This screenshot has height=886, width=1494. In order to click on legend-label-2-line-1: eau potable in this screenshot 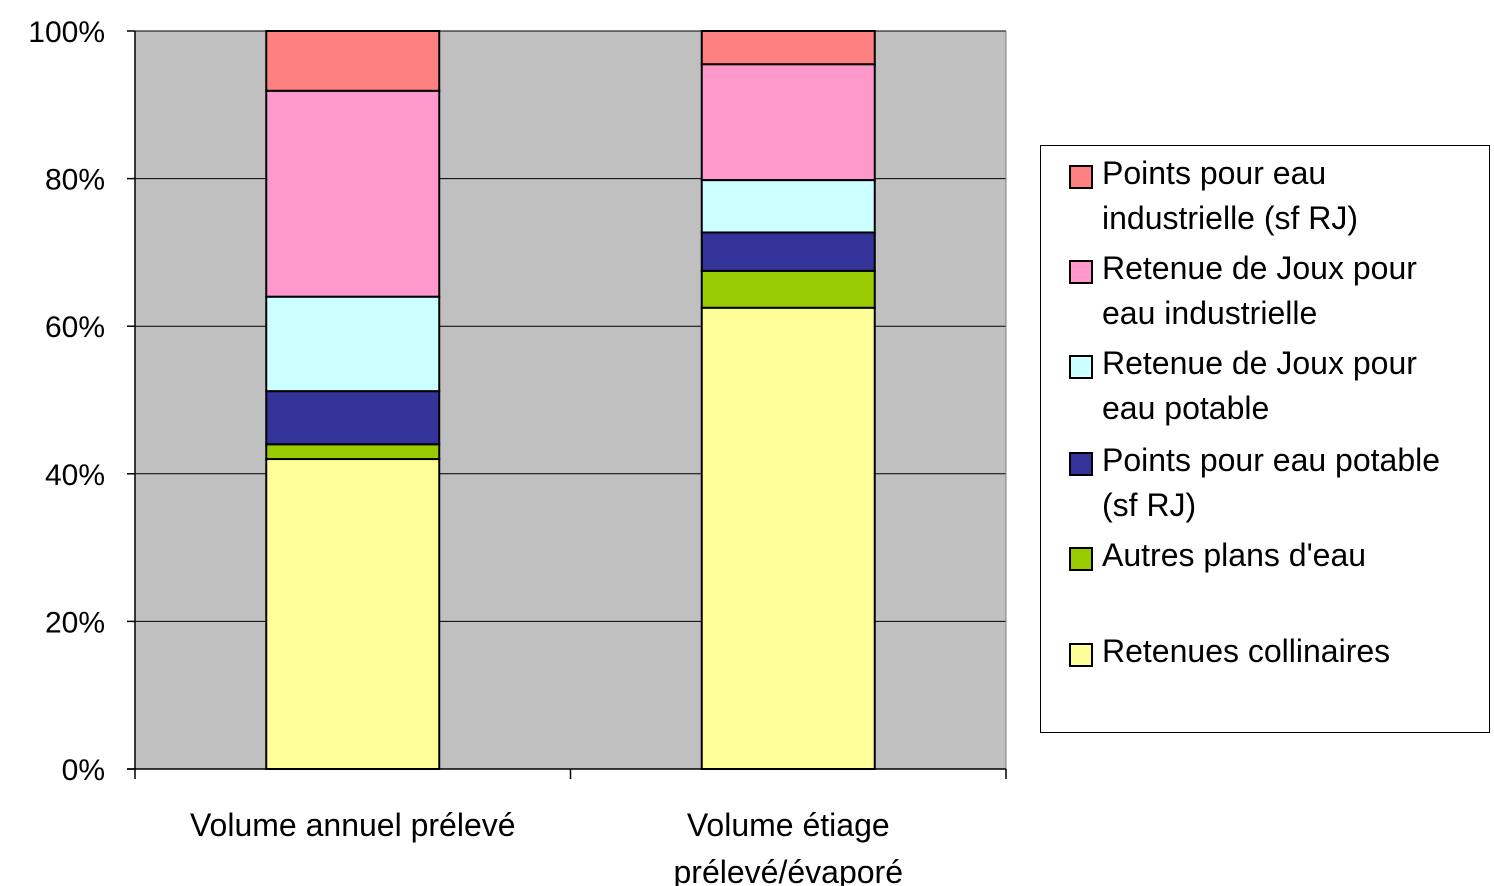, I will do `click(1186, 408)`.